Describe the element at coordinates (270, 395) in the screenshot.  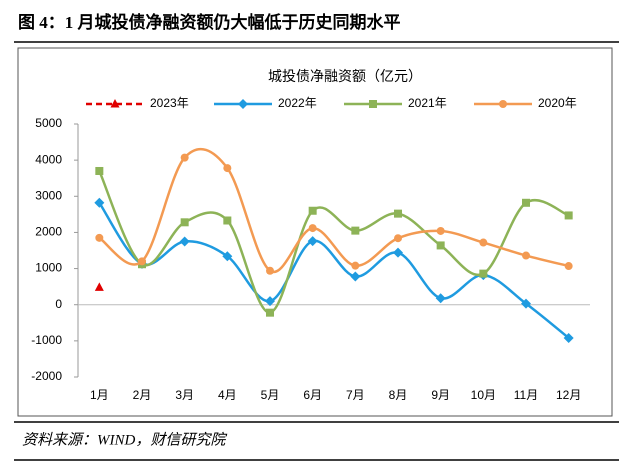
I see `x-tick-label: 5月` at that location.